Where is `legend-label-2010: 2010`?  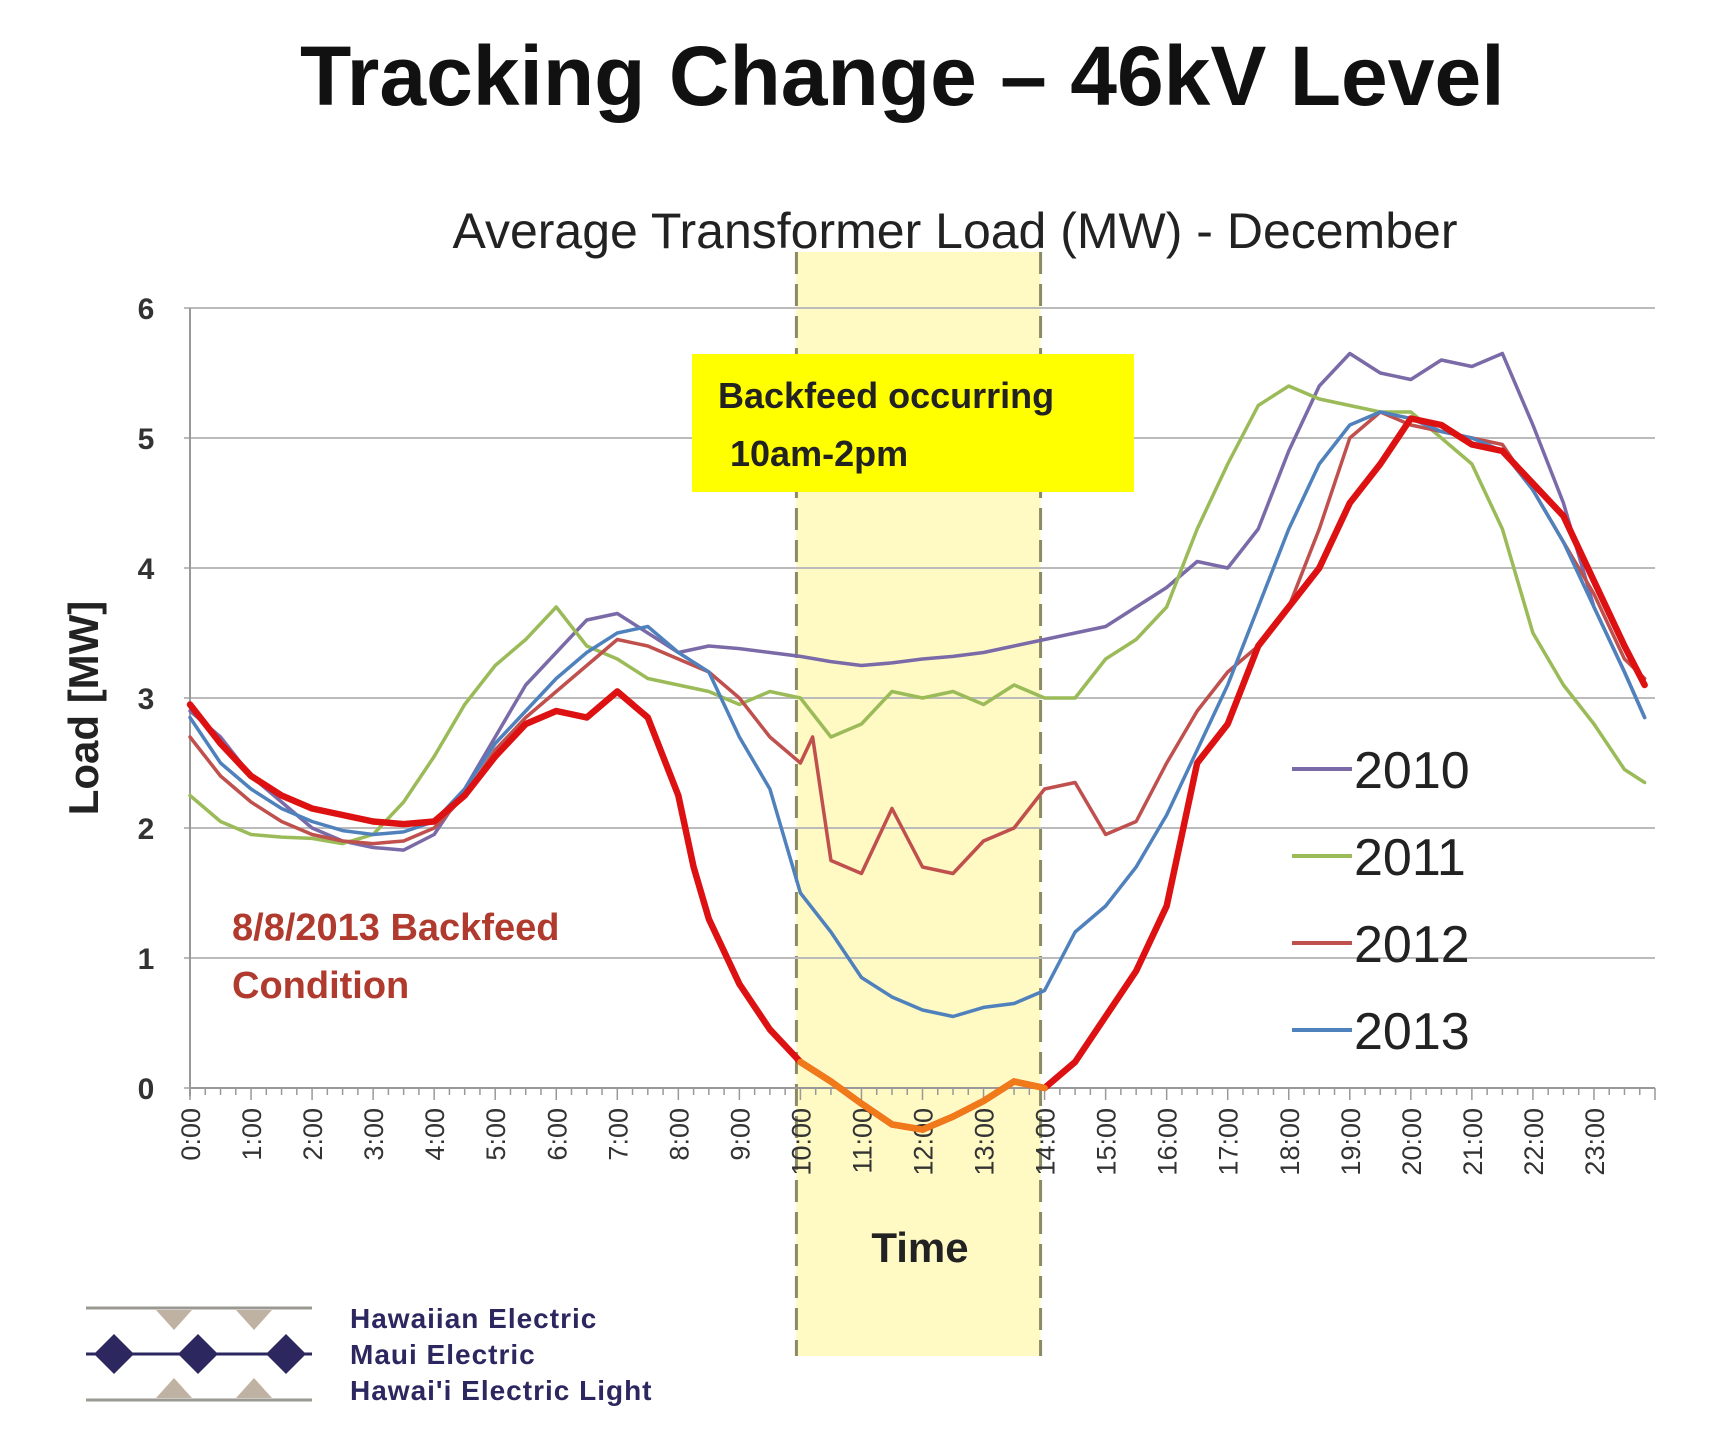
legend-label-2010: 2010 is located at coordinates (1412, 771).